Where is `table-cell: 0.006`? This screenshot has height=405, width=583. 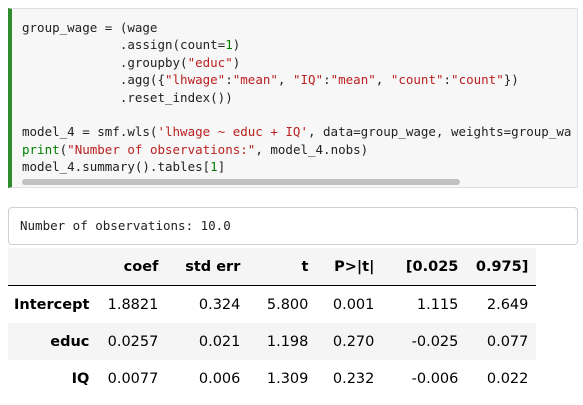
table-cell: 0.006 is located at coordinates (219, 378).